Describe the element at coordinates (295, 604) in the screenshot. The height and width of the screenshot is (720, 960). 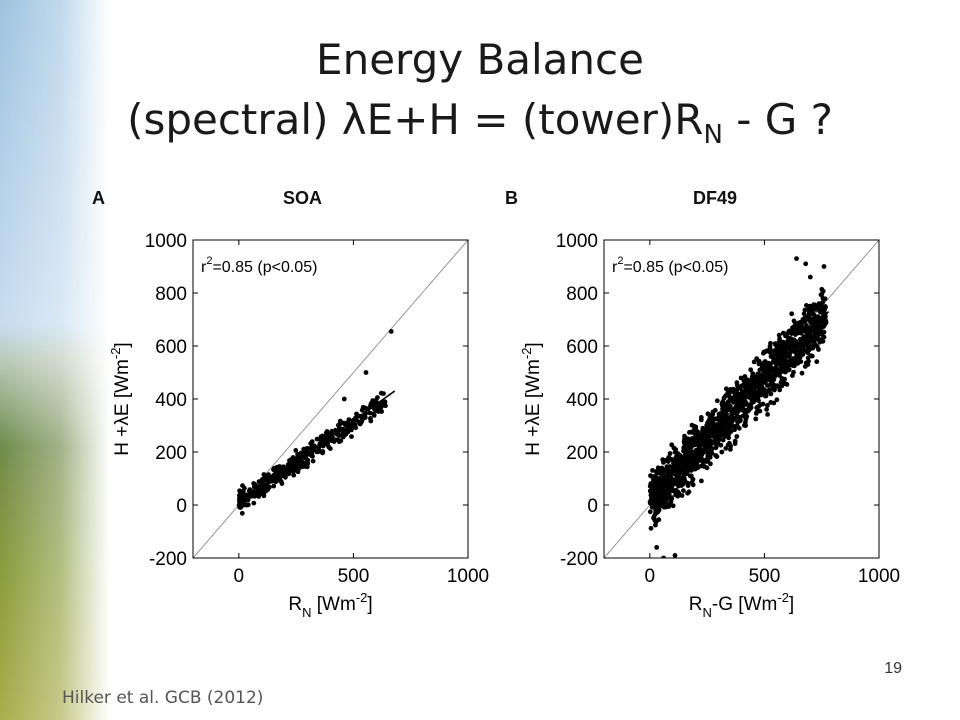
I see `x-label-text: R` at that location.